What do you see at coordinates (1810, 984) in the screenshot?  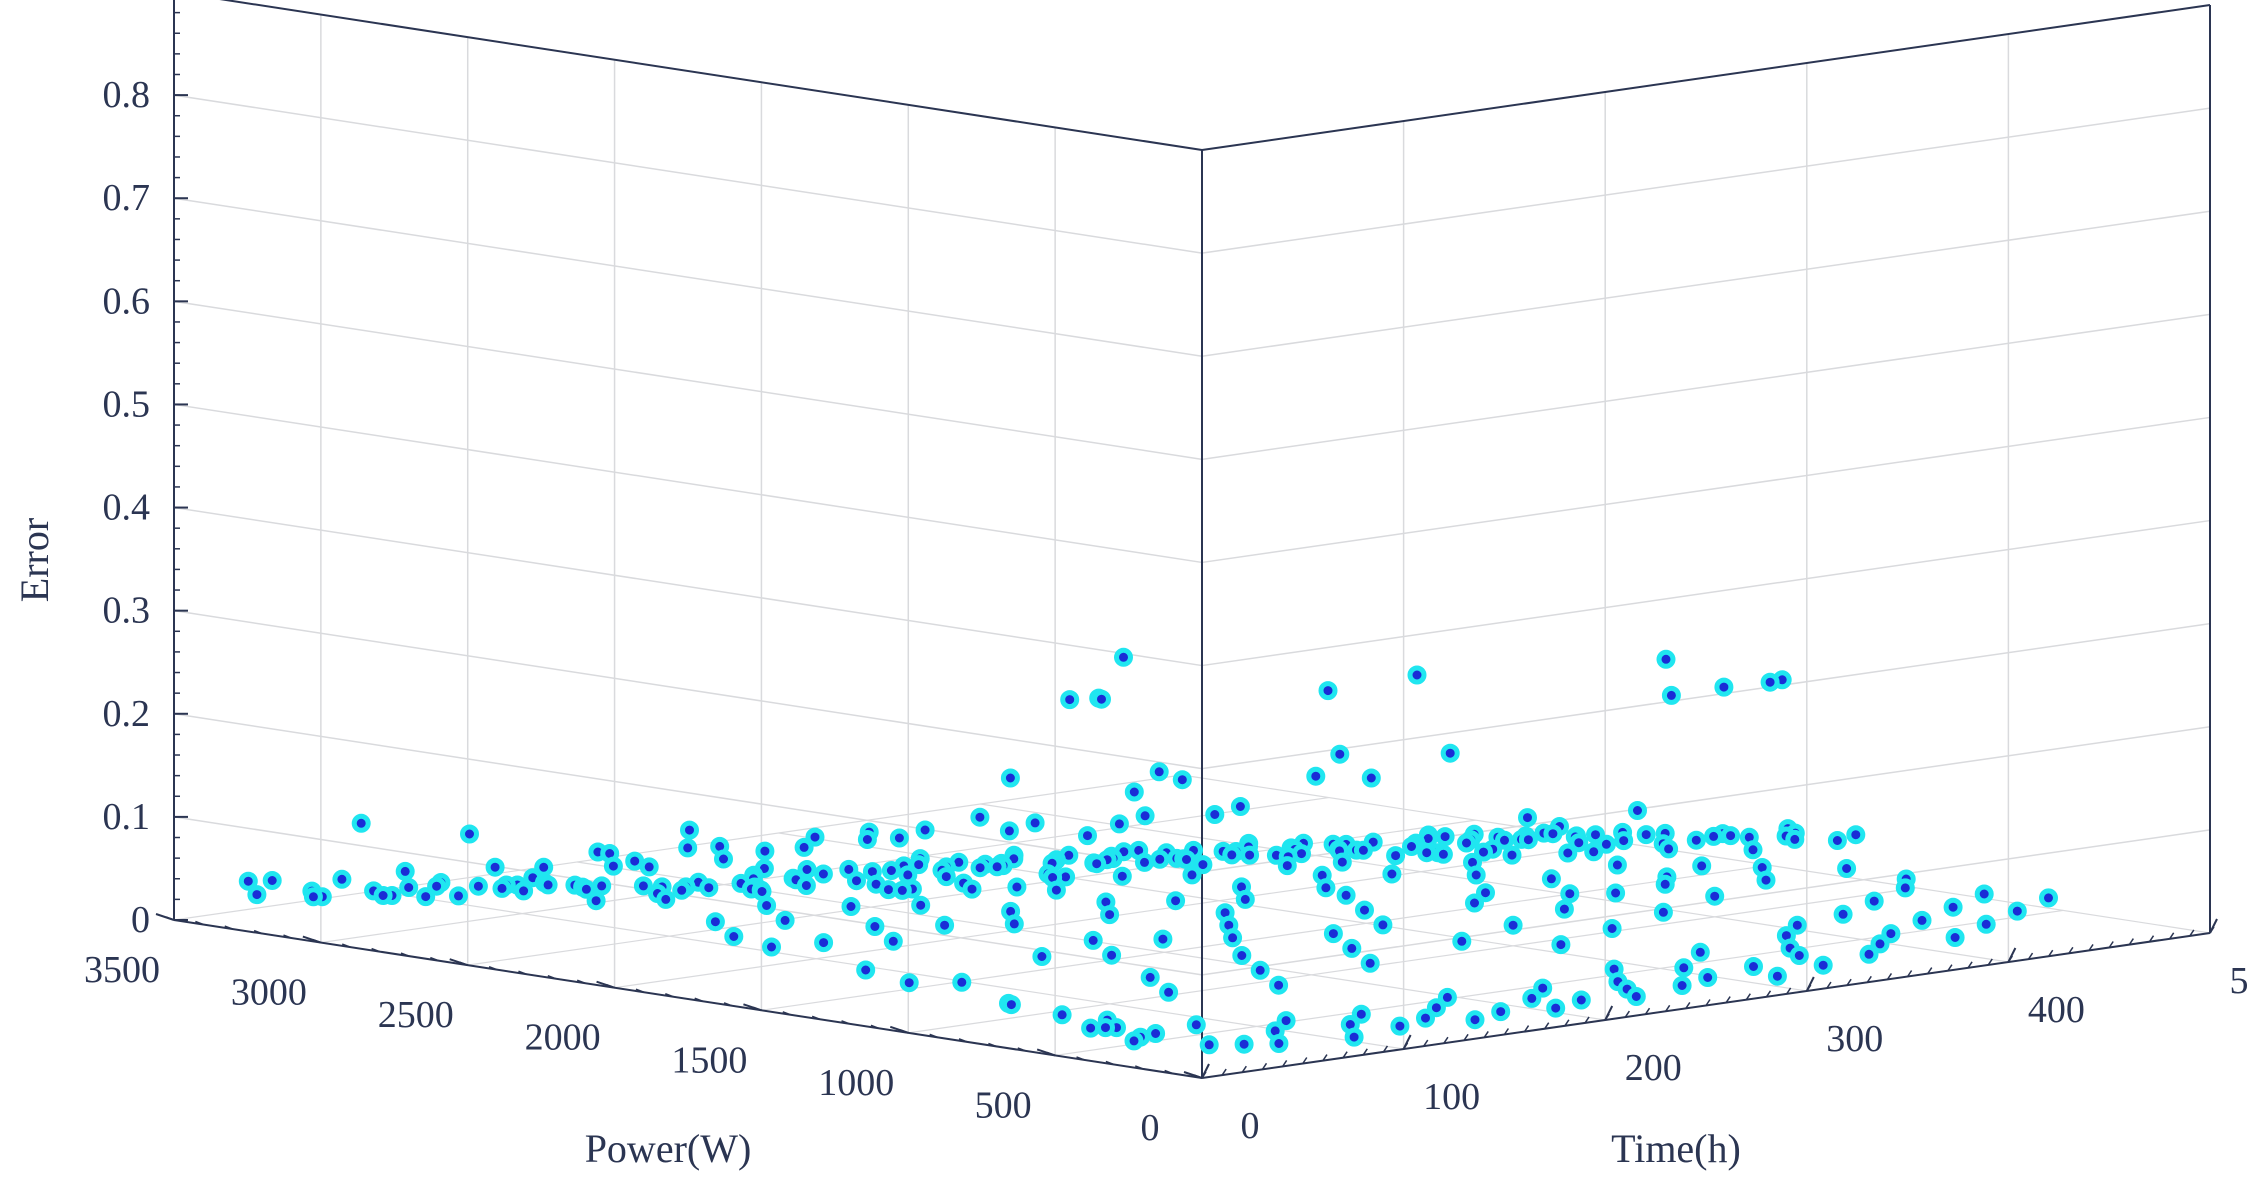 I see `x-major-tick` at bounding box center [1810, 984].